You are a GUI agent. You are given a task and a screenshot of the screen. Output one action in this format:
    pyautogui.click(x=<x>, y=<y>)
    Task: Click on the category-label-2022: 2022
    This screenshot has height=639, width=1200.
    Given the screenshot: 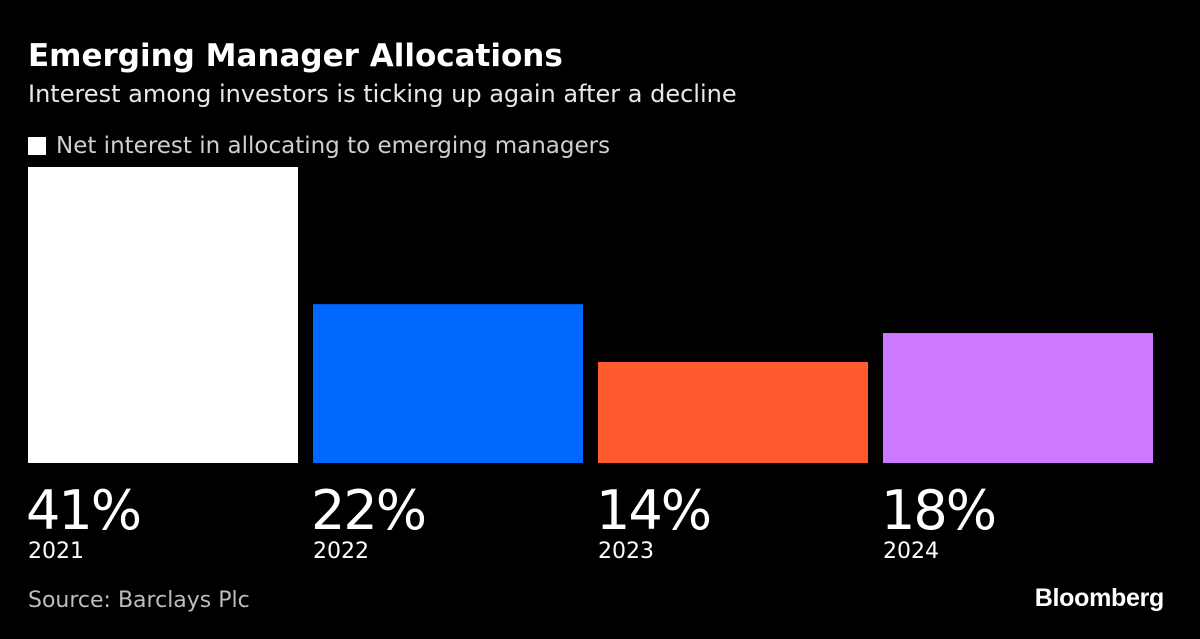 What is the action you would take?
    pyautogui.click(x=341, y=551)
    